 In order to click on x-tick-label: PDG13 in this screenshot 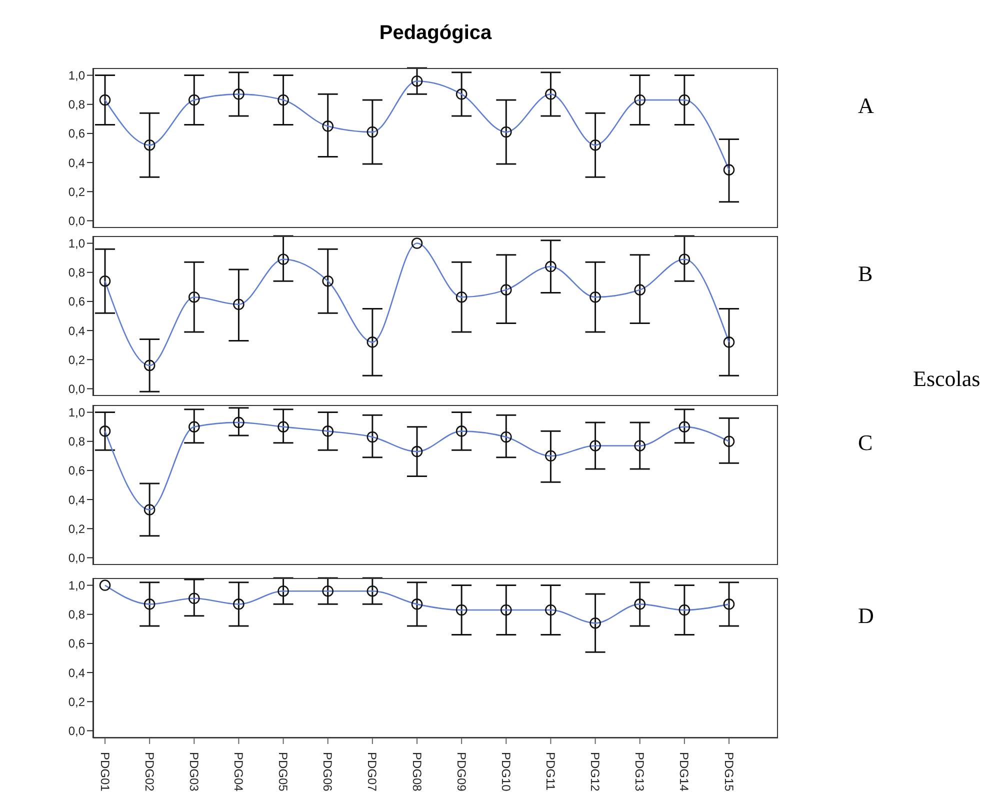, I will do `click(639, 772)`.